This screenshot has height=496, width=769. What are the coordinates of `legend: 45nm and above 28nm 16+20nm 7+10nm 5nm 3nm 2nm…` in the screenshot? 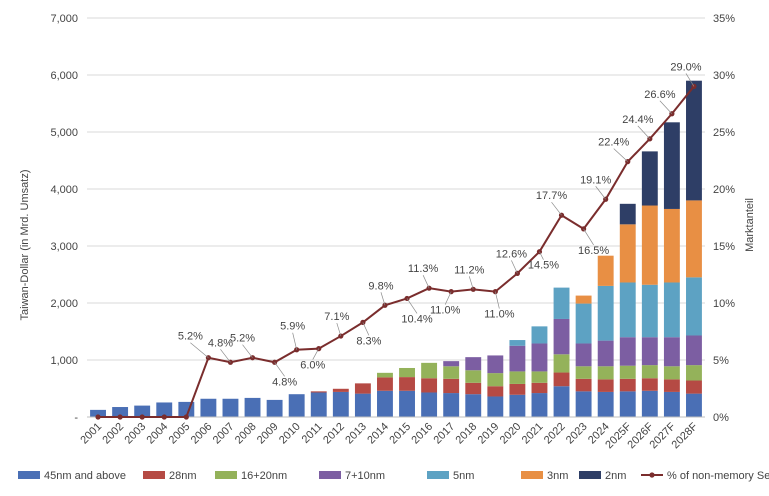 It's located at (393, 476).